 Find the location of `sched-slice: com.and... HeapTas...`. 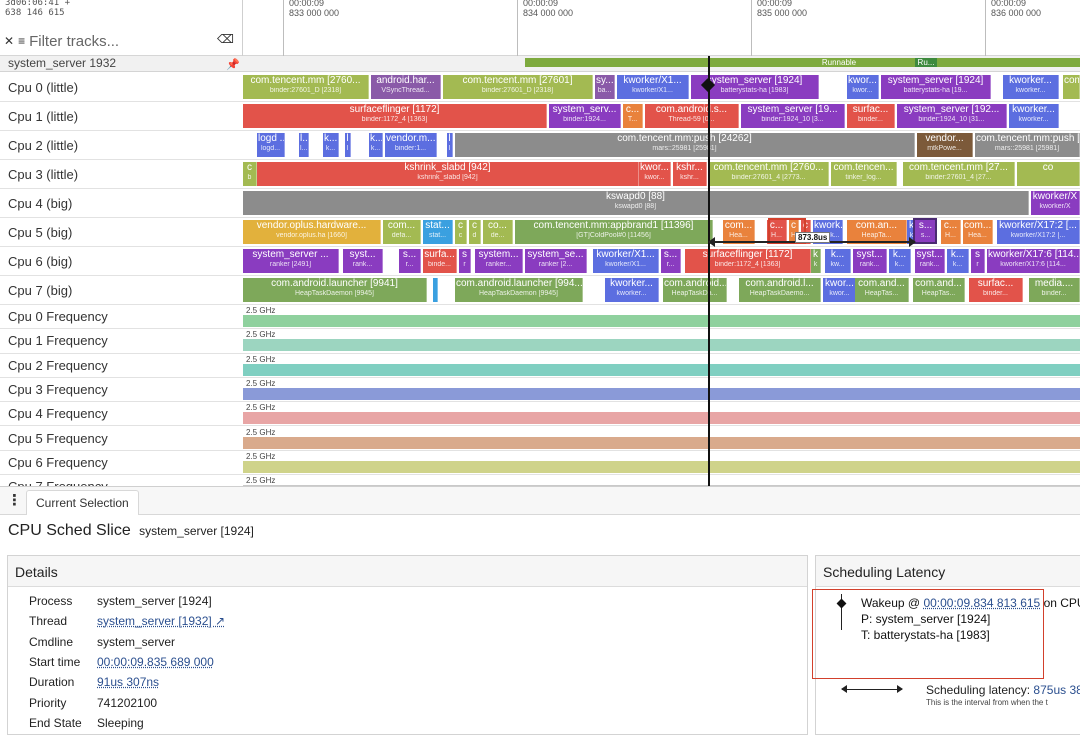

sched-slice: com.and... HeapTas... is located at coordinates (882, 290).